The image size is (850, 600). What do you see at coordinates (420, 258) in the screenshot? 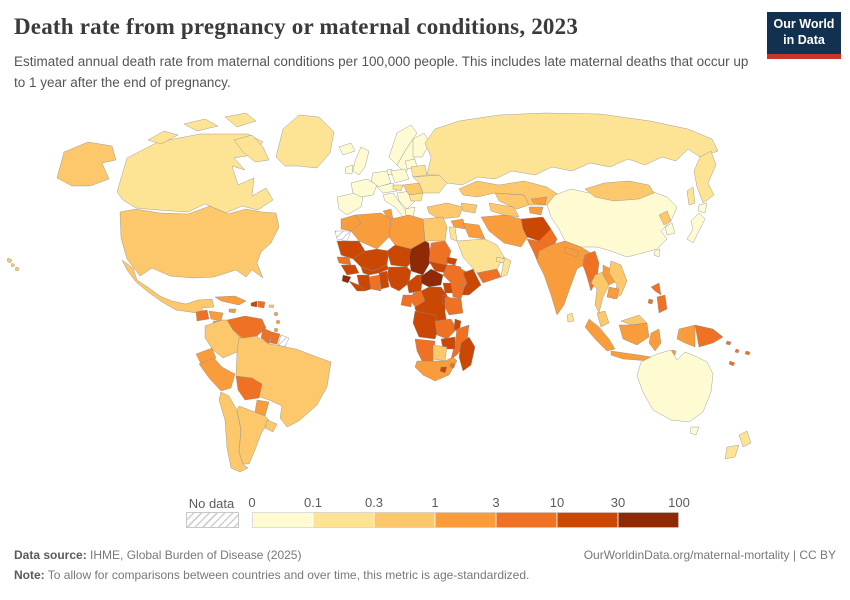
I see `country-chad` at bounding box center [420, 258].